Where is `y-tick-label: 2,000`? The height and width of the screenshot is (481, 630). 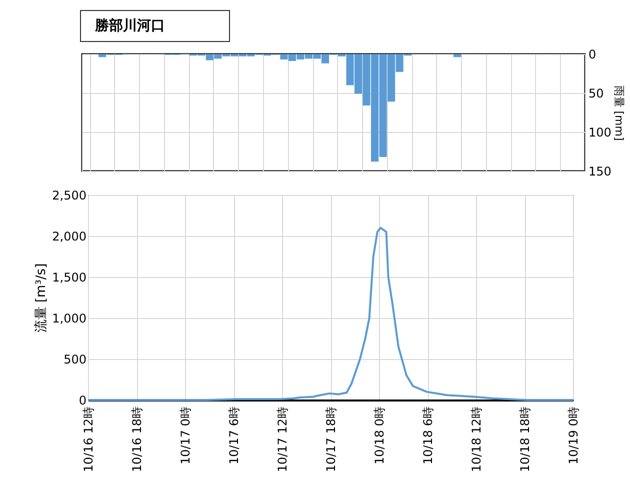 y-tick-label: 2,000 is located at coordinates (69, 237).